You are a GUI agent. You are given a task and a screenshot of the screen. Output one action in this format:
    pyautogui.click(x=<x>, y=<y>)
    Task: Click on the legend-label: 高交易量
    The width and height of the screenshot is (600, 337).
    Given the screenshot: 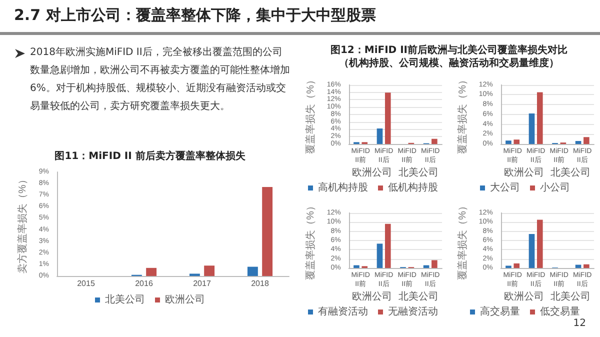 What is the action you would take?
    pyautogui.click(x=500, y=312)
    